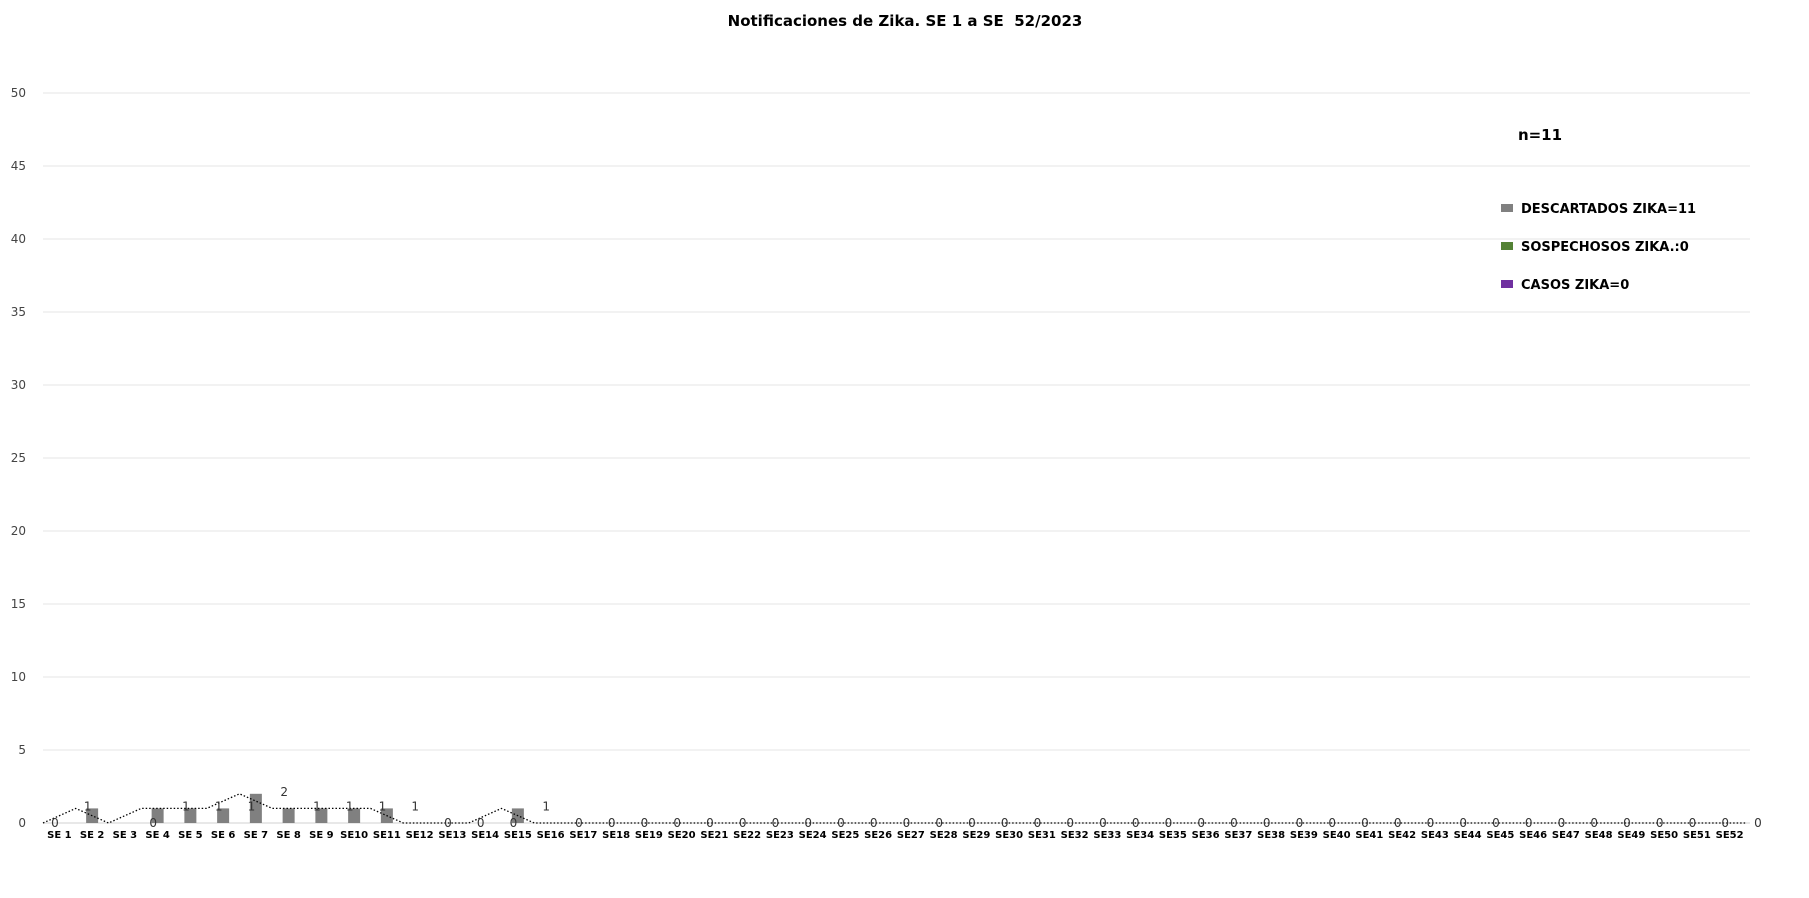  Describe the element at coordinates (92, 835) in the screenshot. I see `x-tick-label: SE 2` at that location.